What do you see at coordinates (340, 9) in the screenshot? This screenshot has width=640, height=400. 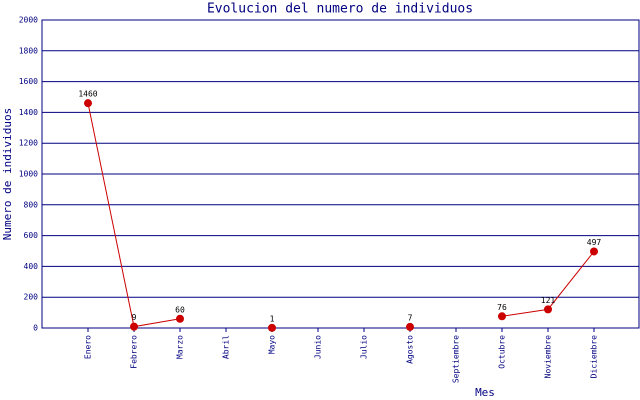 I see `chart-title: Evolucion del numero de individuos` at bounding box center [340, 9].